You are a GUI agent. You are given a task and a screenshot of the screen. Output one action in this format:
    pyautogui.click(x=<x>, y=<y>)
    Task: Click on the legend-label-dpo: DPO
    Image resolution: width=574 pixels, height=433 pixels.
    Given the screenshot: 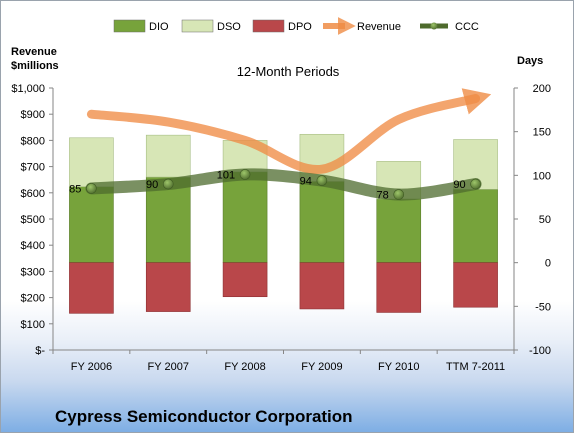 What is the action you would take?
    pyautogui.click(x=300, y=27)
    